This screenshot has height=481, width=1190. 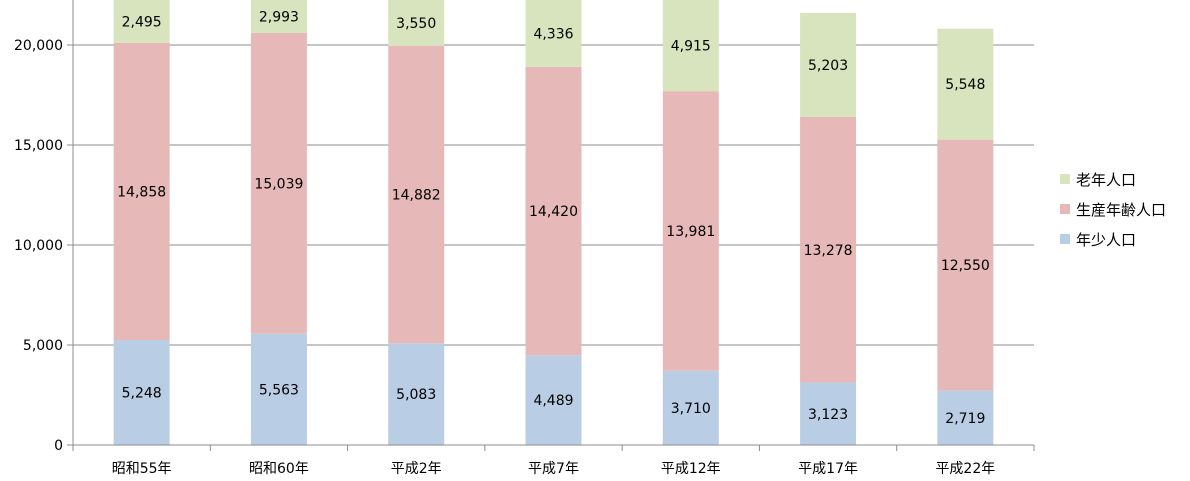 I want to click on data-label: 12,550, so click(x=965, y=266).